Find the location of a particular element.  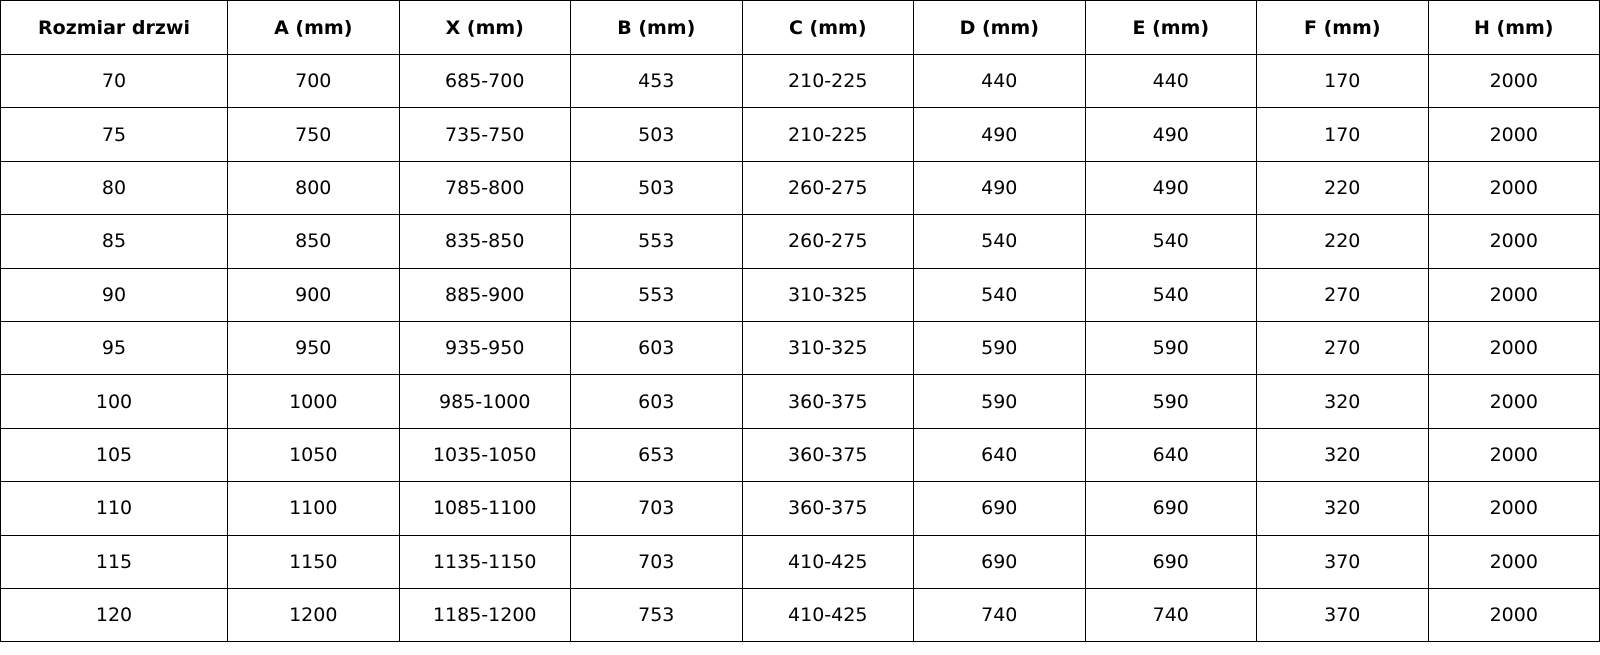

table-cell: 95 is located at coordinates (114, 348).